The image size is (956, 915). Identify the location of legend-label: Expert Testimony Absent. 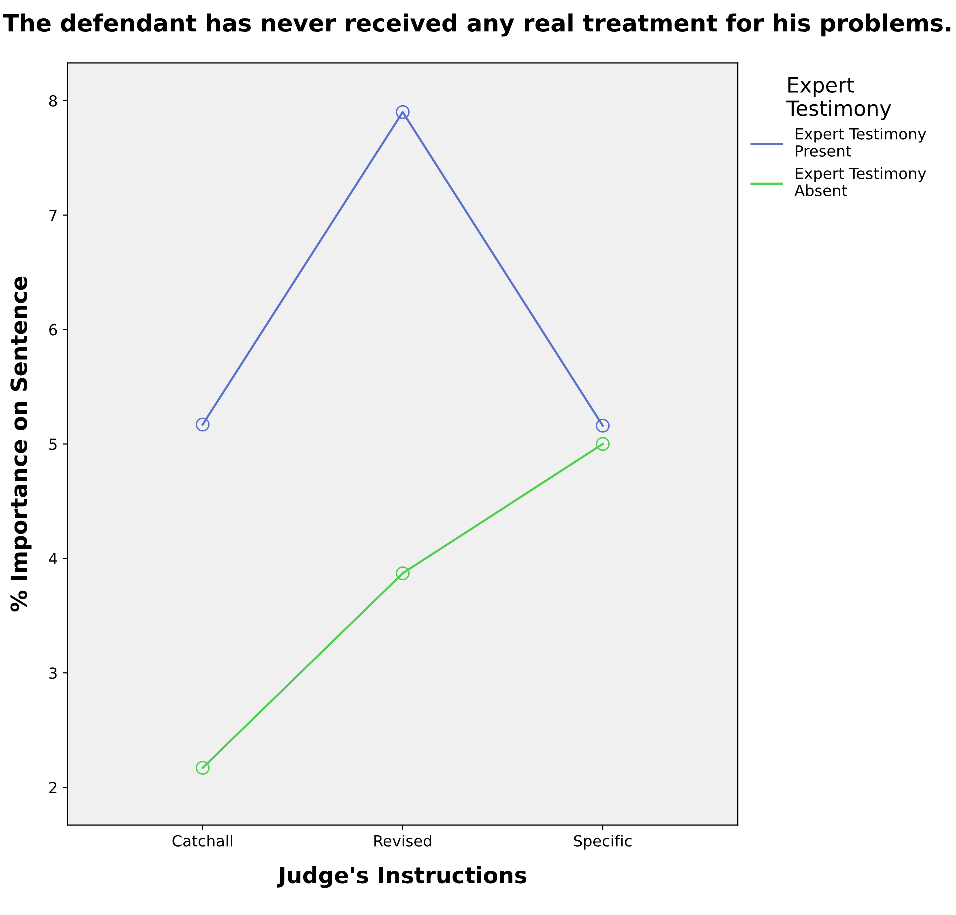
(860, 182).